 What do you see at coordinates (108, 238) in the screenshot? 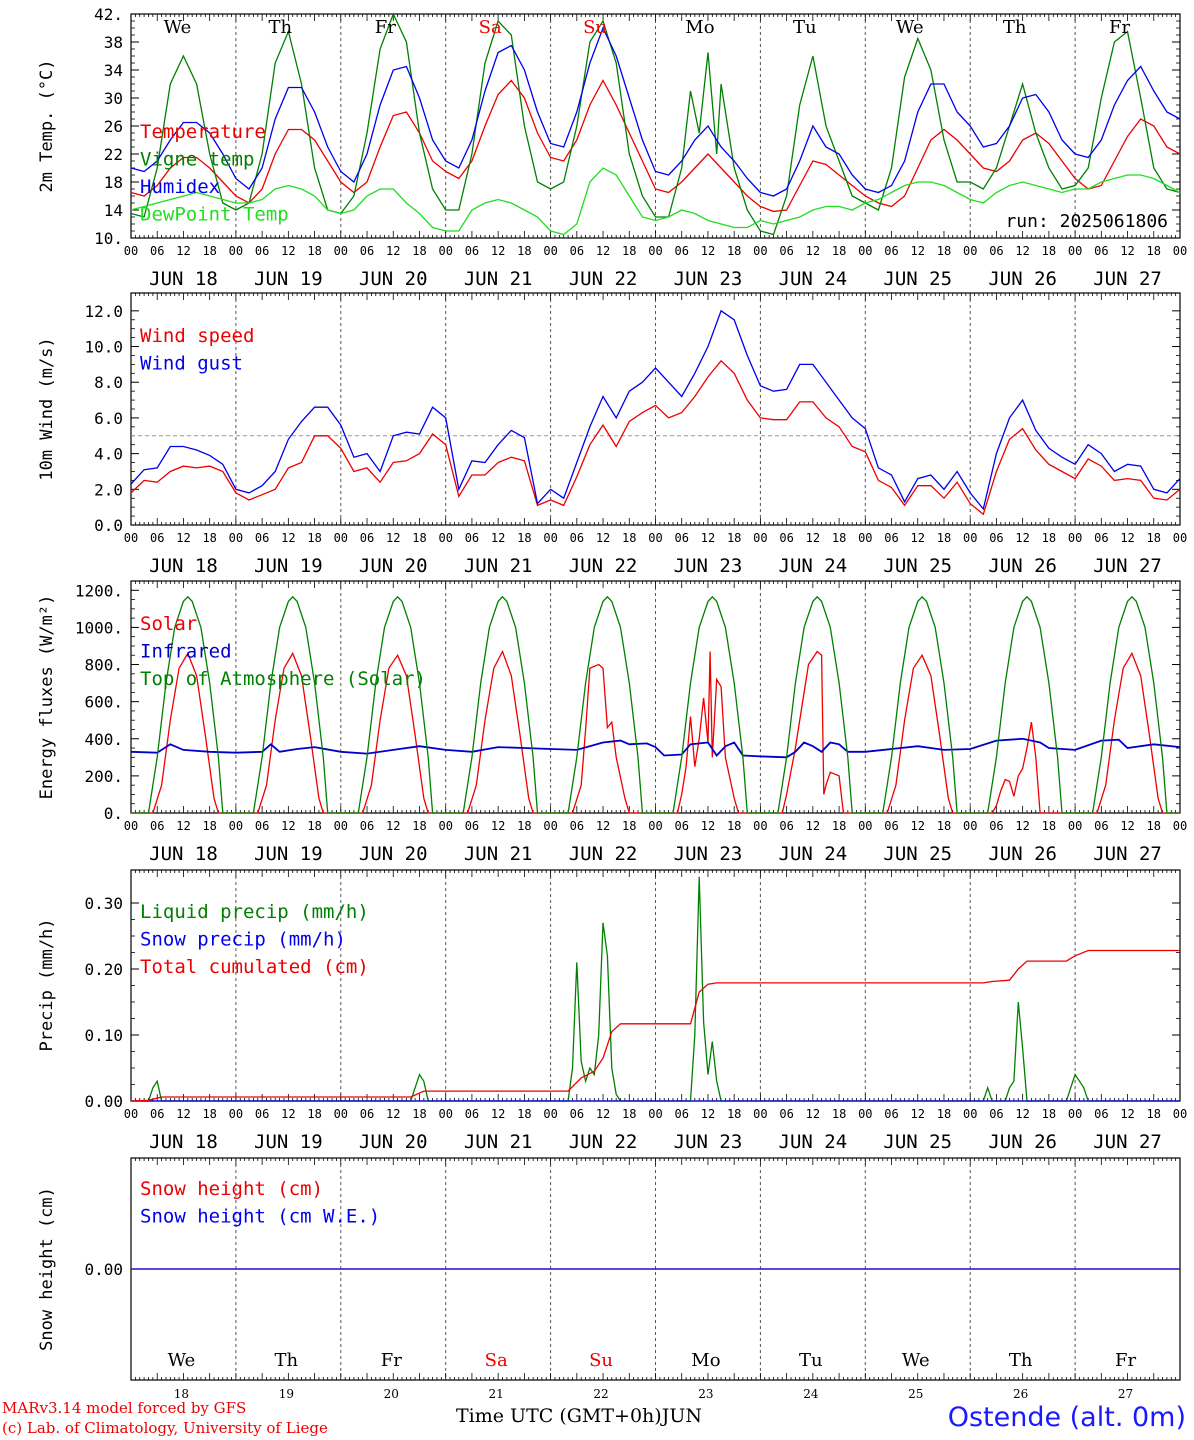
I see `panel-1-y-tick-label: 10.` at bounding box center [108, 238].